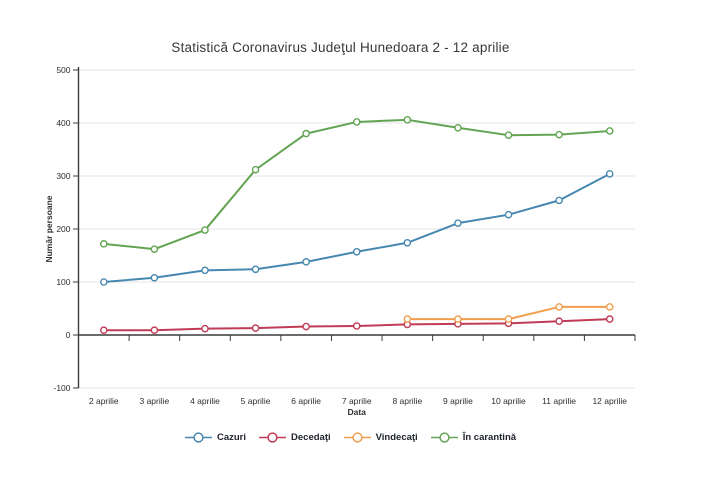 Image resolution: width=701 pixels, height=479 pixels. I want to click on y-tick-label: 100, so click(63, 282).